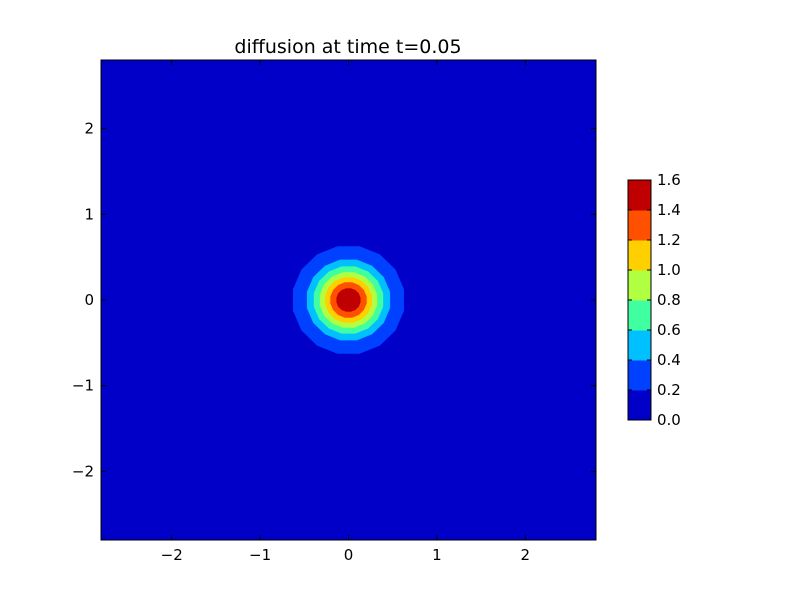 This screenshot has width=800, height=600. I want to click on chart-title: diffusion at time t=0.05, so click(347, 47).